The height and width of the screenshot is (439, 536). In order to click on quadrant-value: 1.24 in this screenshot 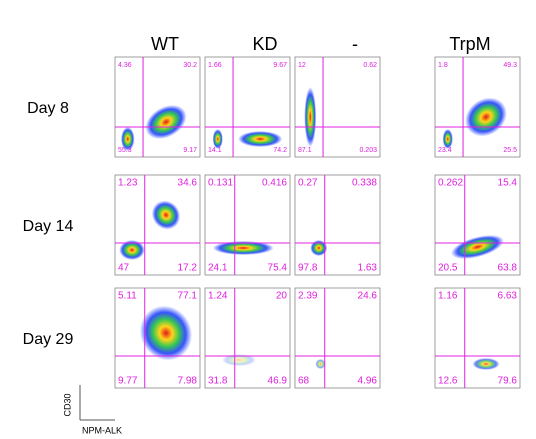, I will do `click(218, 296)`.